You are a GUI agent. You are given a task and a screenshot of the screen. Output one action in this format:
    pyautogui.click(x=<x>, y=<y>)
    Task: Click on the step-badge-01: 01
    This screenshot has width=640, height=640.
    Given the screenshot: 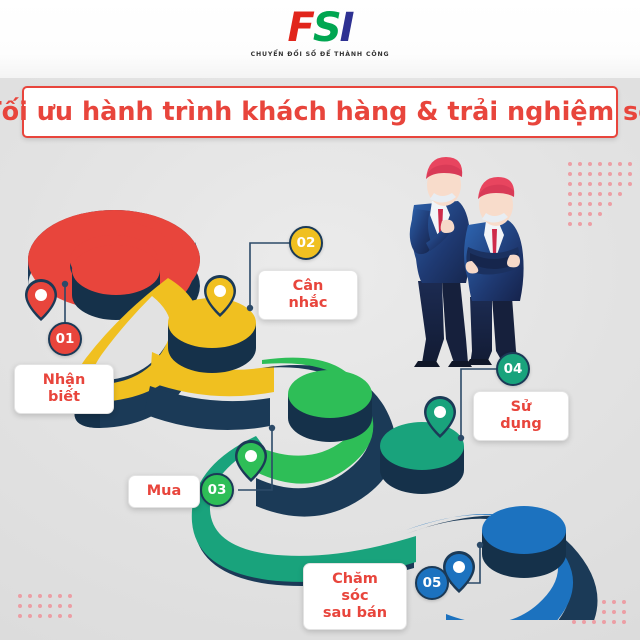 What is the action you would take?
    pyautogui.click(x=65, y=339)
    